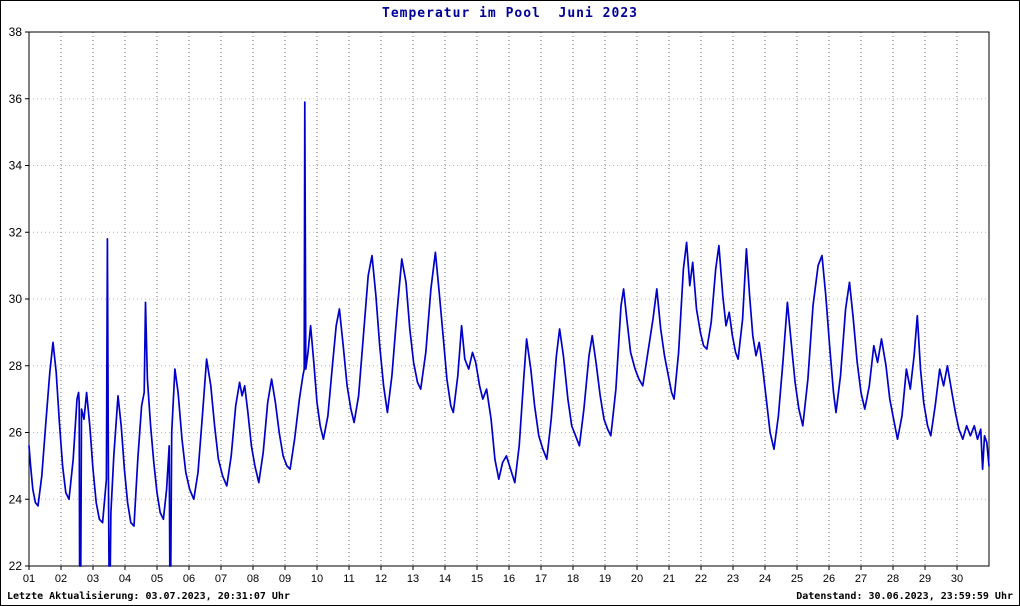 This screenshot has height=606, width=1020. What do you see at coordinates (16, 32) in the screenshot?
I see `y-tick-label: 38` at bounding box center [16, 32].